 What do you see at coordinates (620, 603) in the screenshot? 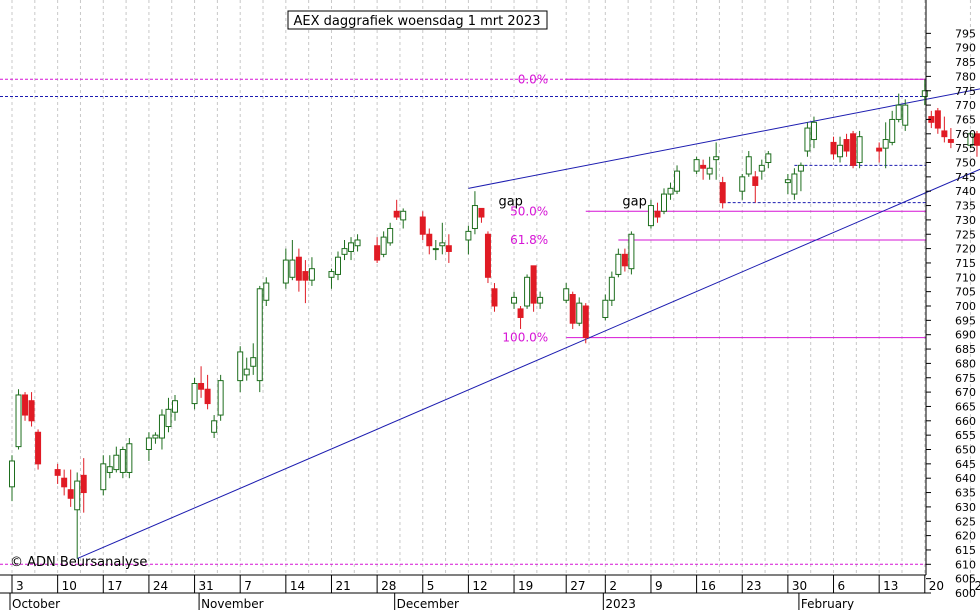
I see `month-label: 2023` at bounding box center [620, 603].